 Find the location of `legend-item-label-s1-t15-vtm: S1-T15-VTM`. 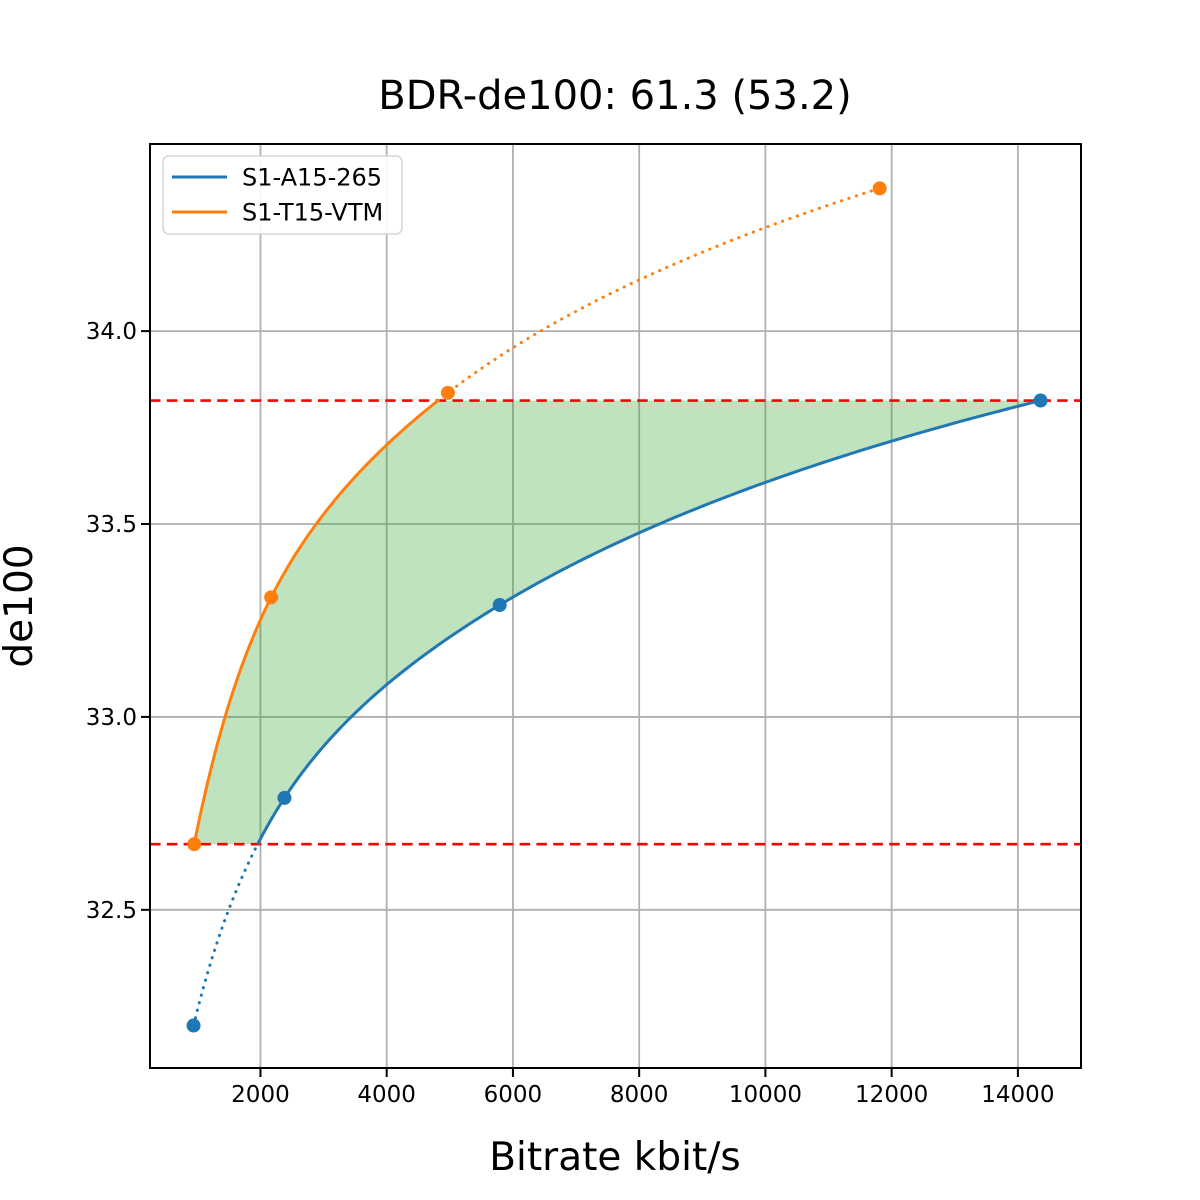

legend-item-label-s1-t15-vtm: S1-T15-VTM is located at coordinates (312, 212).